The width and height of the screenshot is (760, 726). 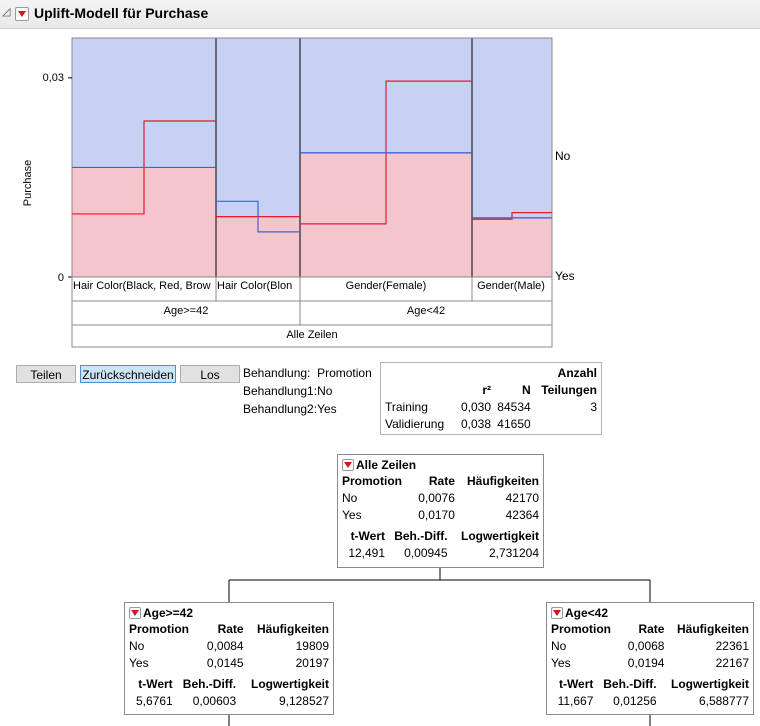 I want to click on y-tick-label: 0, so click(x=61, y=278).